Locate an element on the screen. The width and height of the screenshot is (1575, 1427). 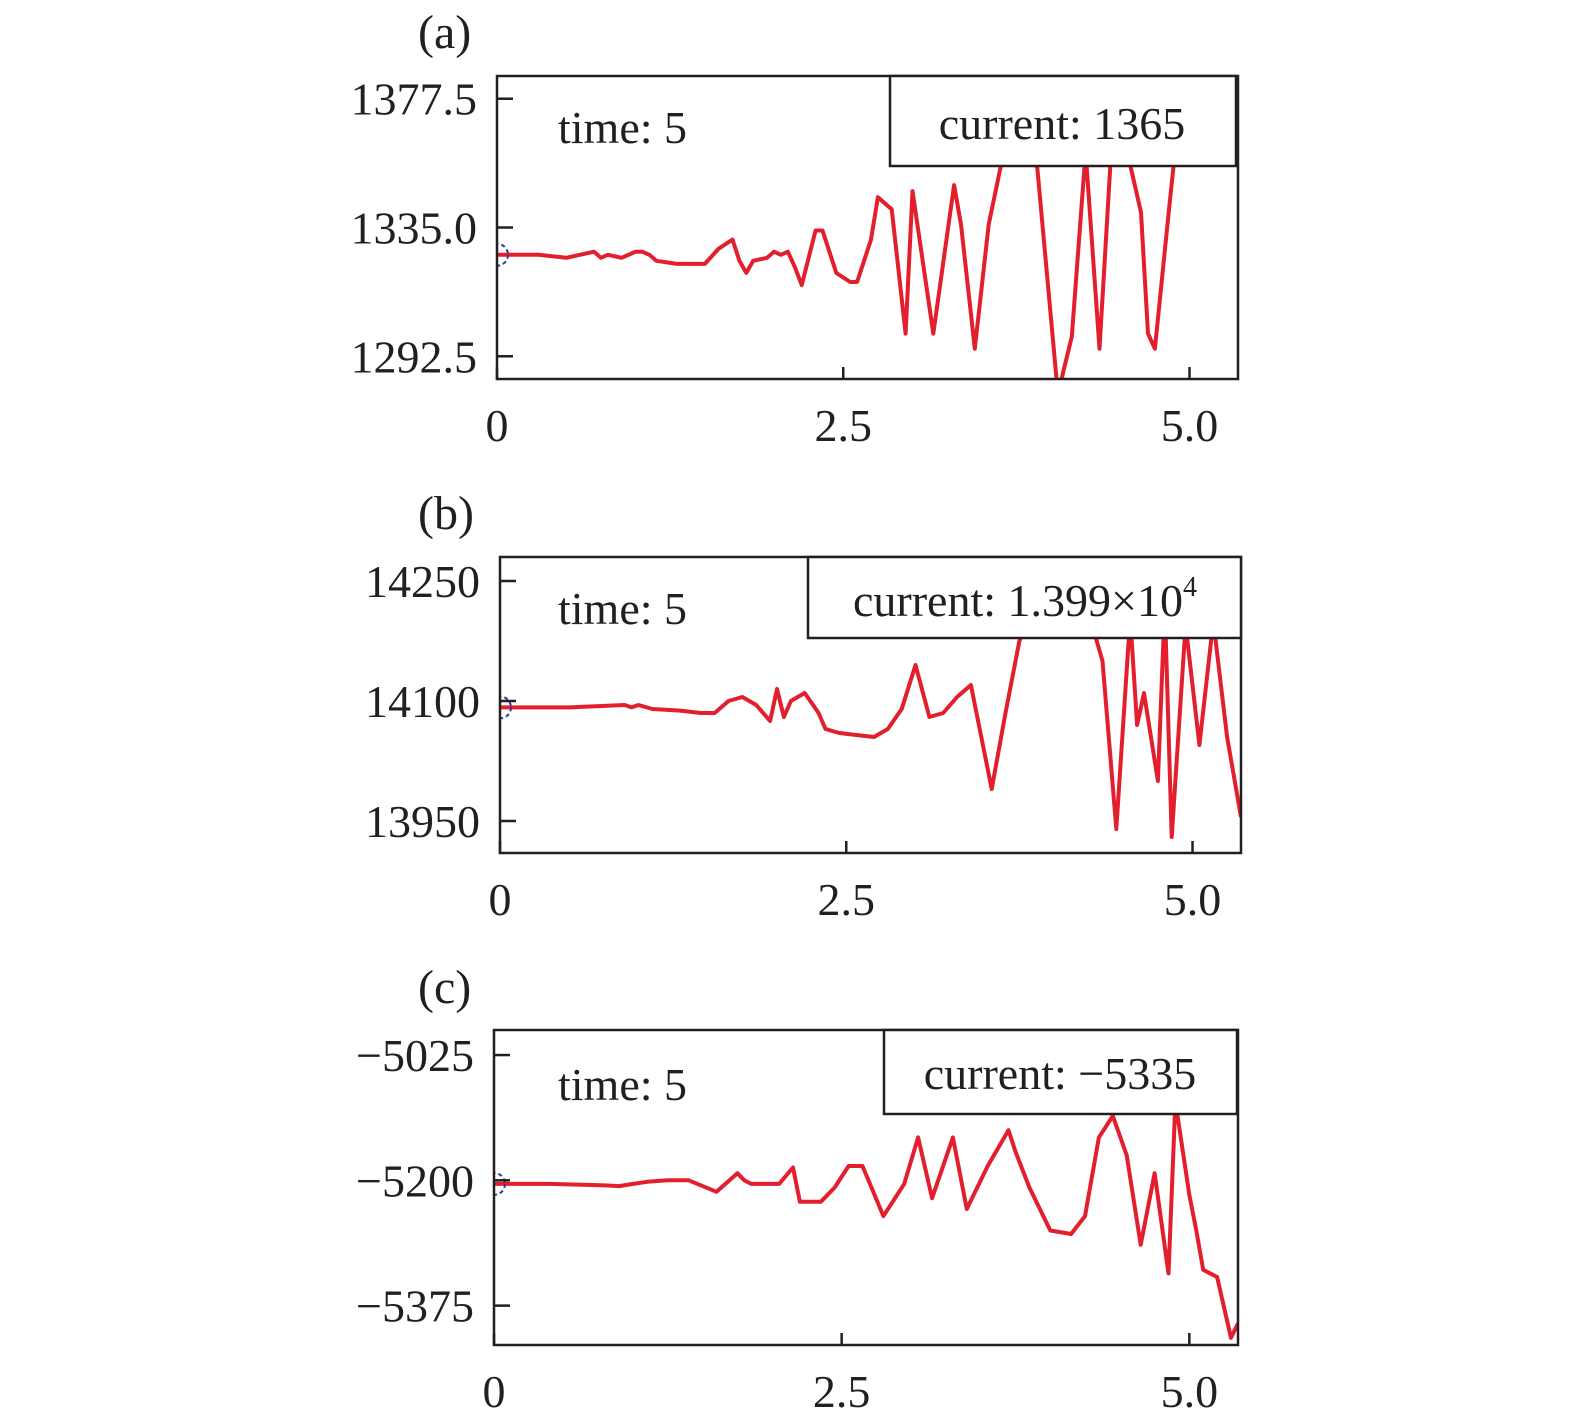
y-tick-label: 13950 is located at coordinates (422, 821).